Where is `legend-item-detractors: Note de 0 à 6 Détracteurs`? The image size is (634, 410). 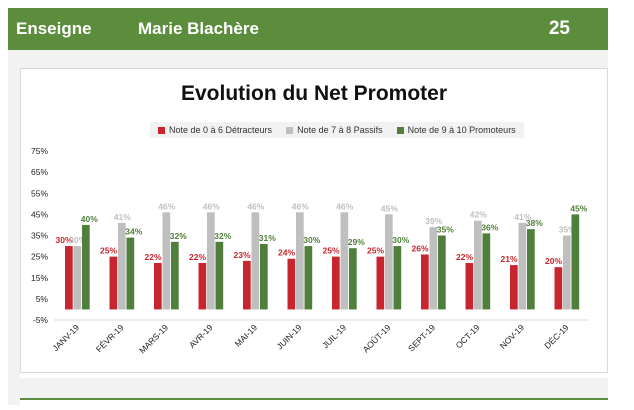
legend-item-detractors: Note de 0 à 6 Détracteurs is located at coordinates (215, 130).